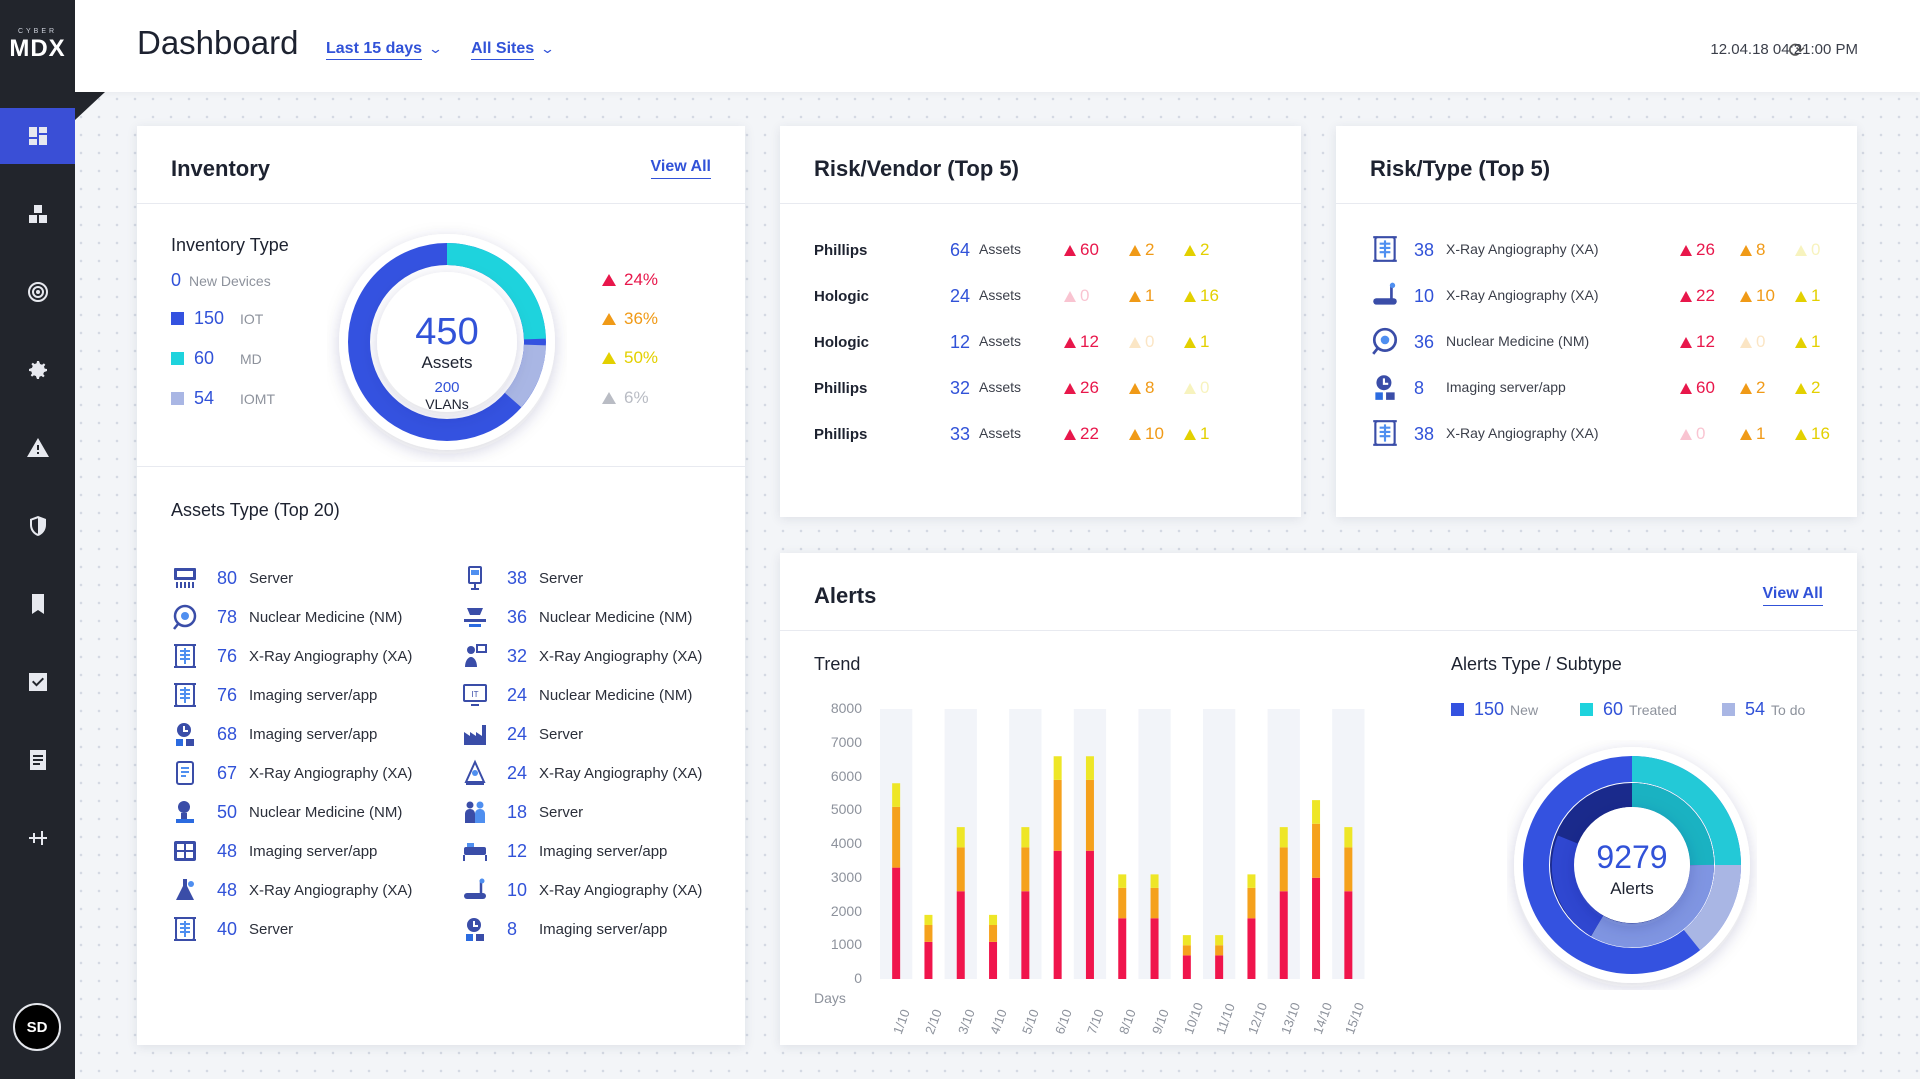  I want to click on logo: CYBER MDX, so click(37, 45).